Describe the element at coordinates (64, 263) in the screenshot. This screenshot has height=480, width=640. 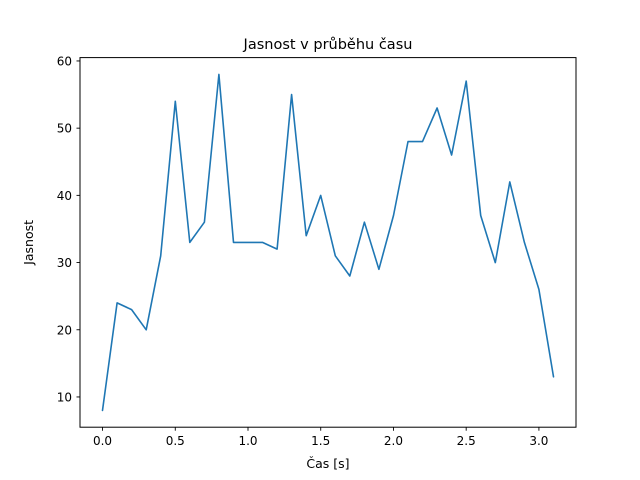
I see `y-tick-label: 30` at that location.